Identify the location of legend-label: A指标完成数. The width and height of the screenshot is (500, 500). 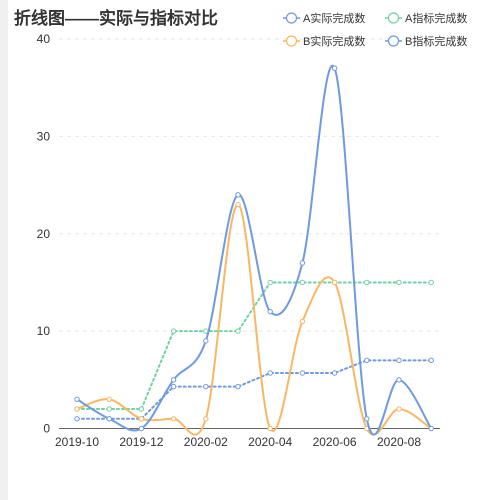
(436, 18).